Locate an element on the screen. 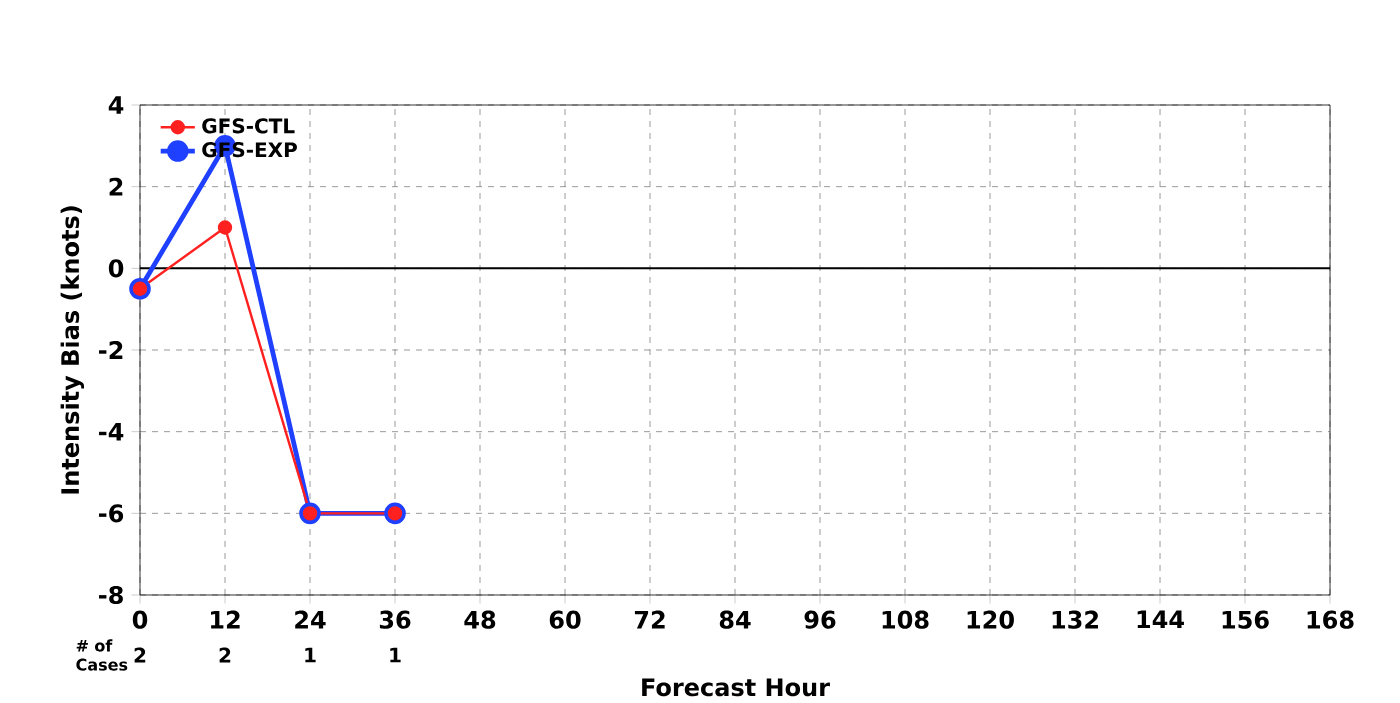  y-axis-title: Intensity Bias (knots) is located at coordinates (72, 350).